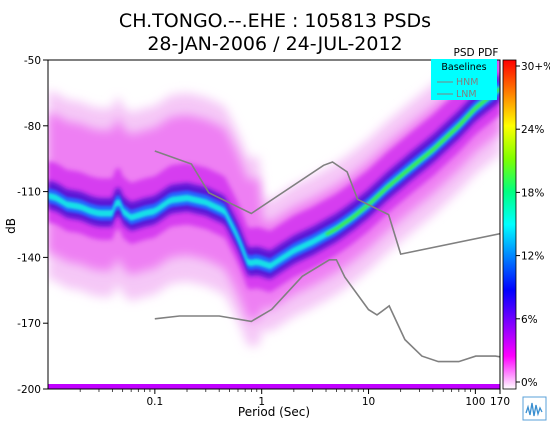  Describe the element at coordinates (476, 53) in the screenshot. I see `colorbar-title: PSD PDF` at that location.